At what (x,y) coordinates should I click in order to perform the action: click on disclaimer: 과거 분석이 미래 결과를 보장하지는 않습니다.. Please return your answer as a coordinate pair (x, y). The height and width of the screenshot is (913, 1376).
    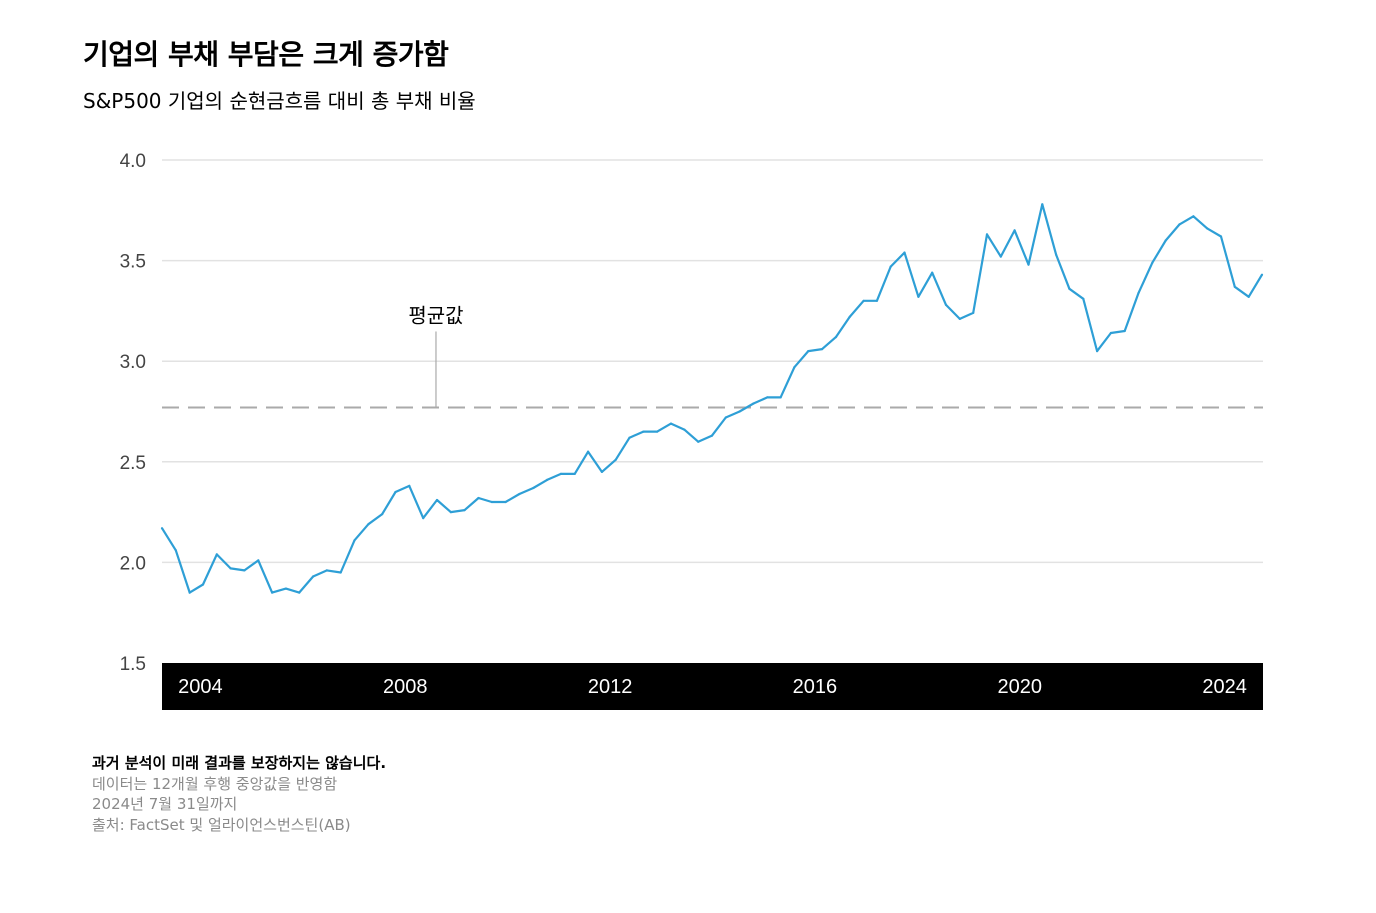
    Looking at the image, I should click on (239, 763).